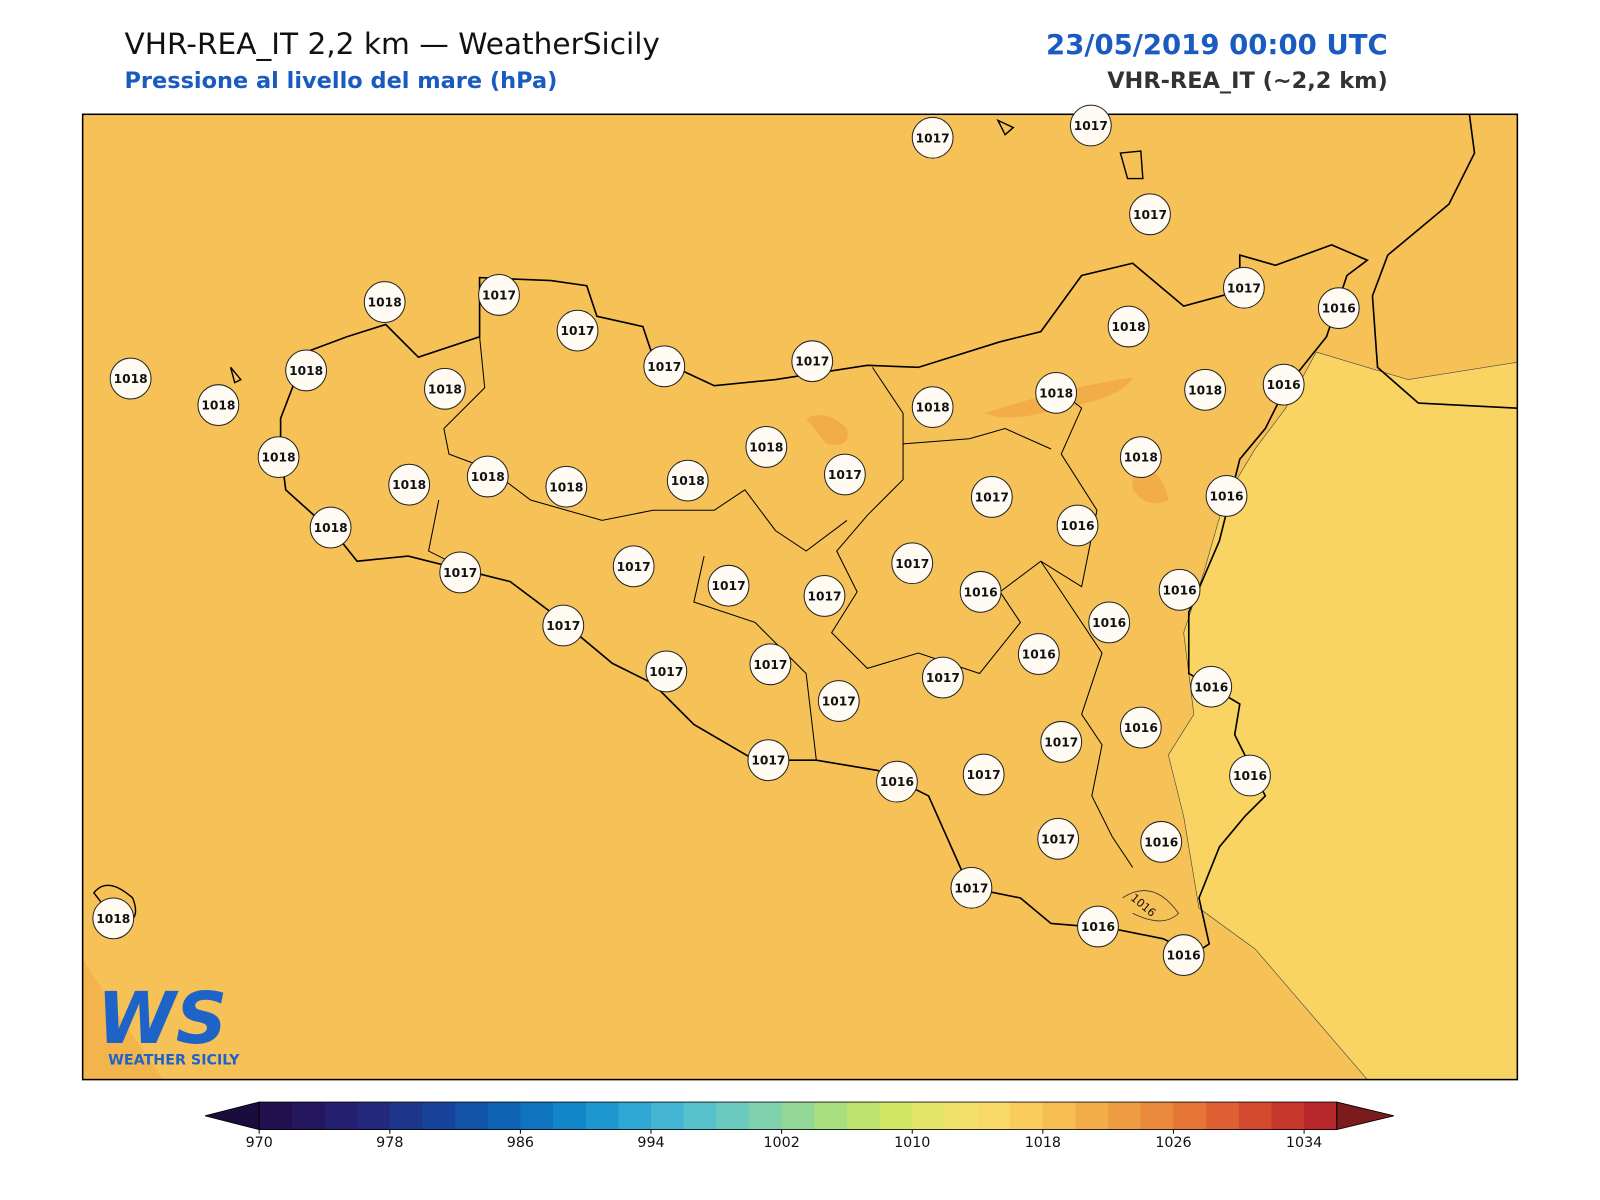 This screenshot has height=1200, width=1600. Describe the element at coordinates (1365, 1116) in the screenshot. I see `colorbar-extend-high` at that location.